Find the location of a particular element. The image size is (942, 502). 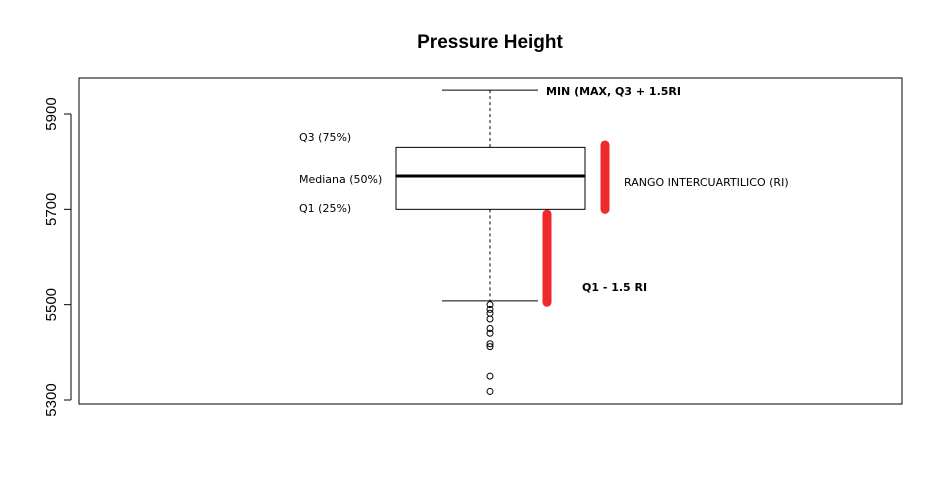

q3-annotation: Q3 (75%) is located at coordinates (325, 137).